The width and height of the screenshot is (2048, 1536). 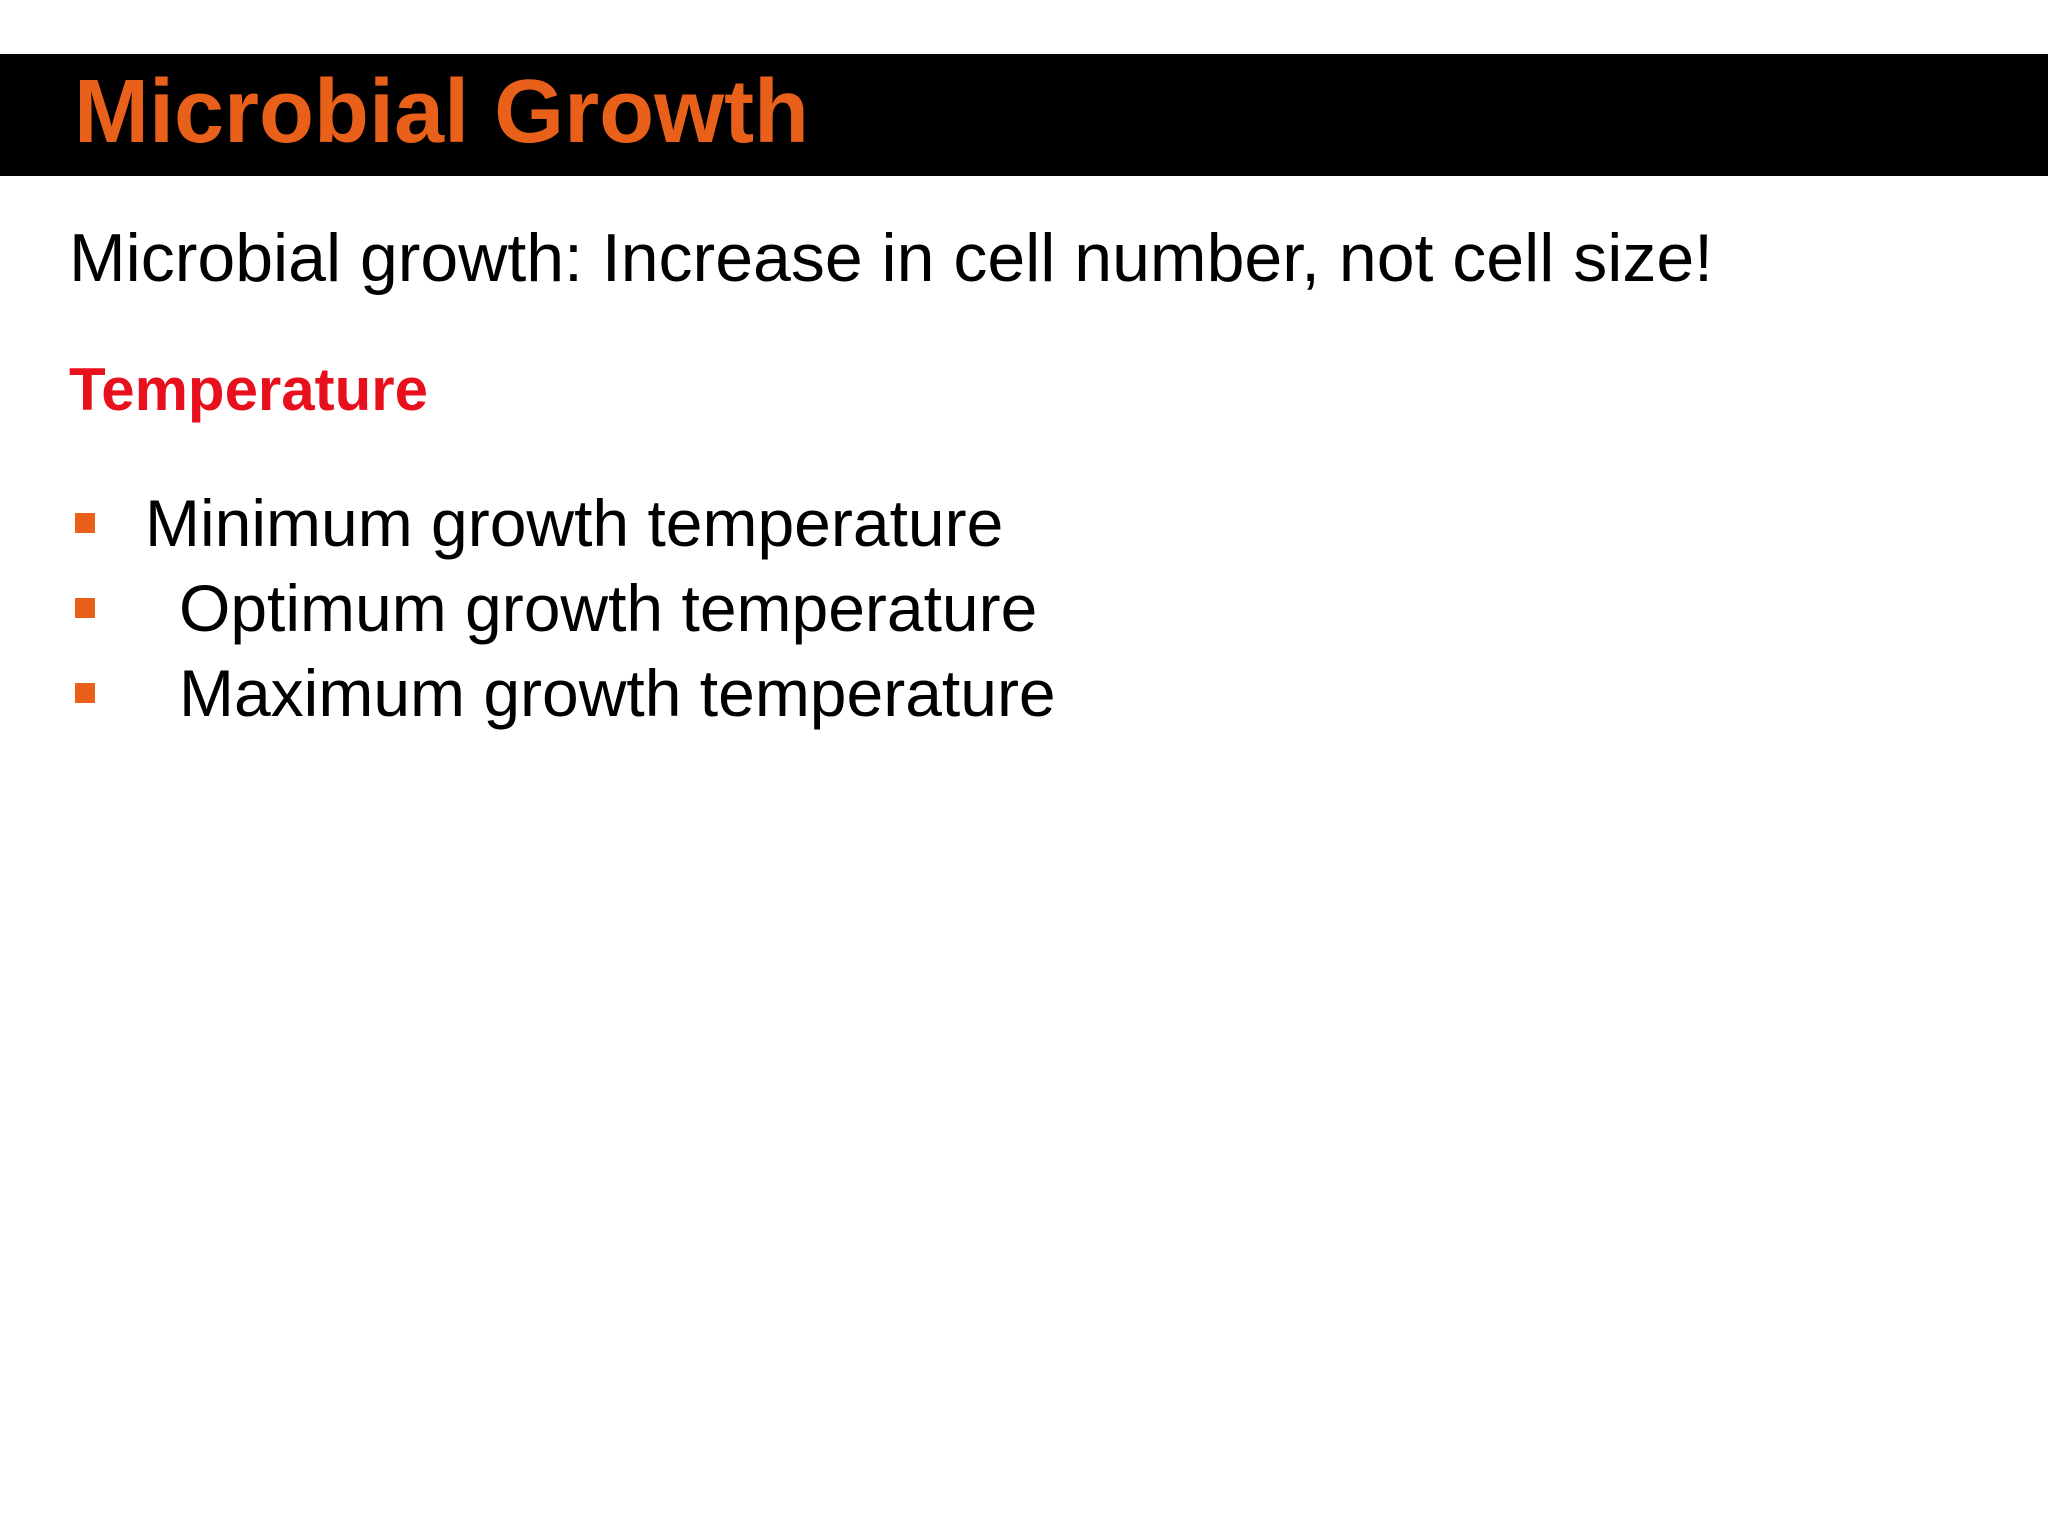 I want to click on section-heading: Temperature, so click(x=249, y=389).